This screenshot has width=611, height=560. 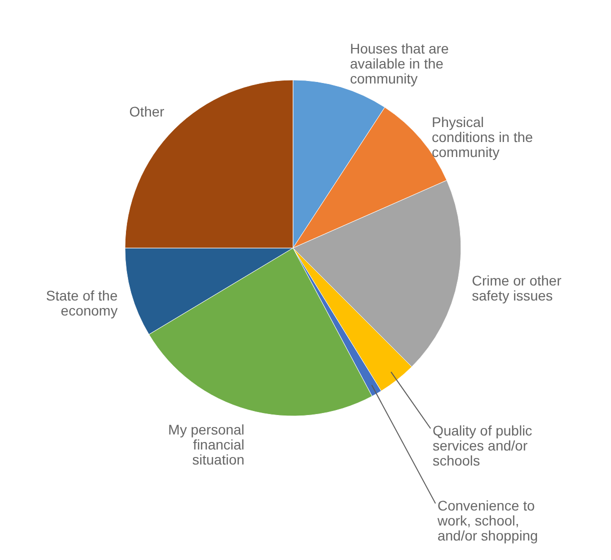 I want to click on slice-label: Convenience to work, school, and/or shopping, so click(x=487, y=520).